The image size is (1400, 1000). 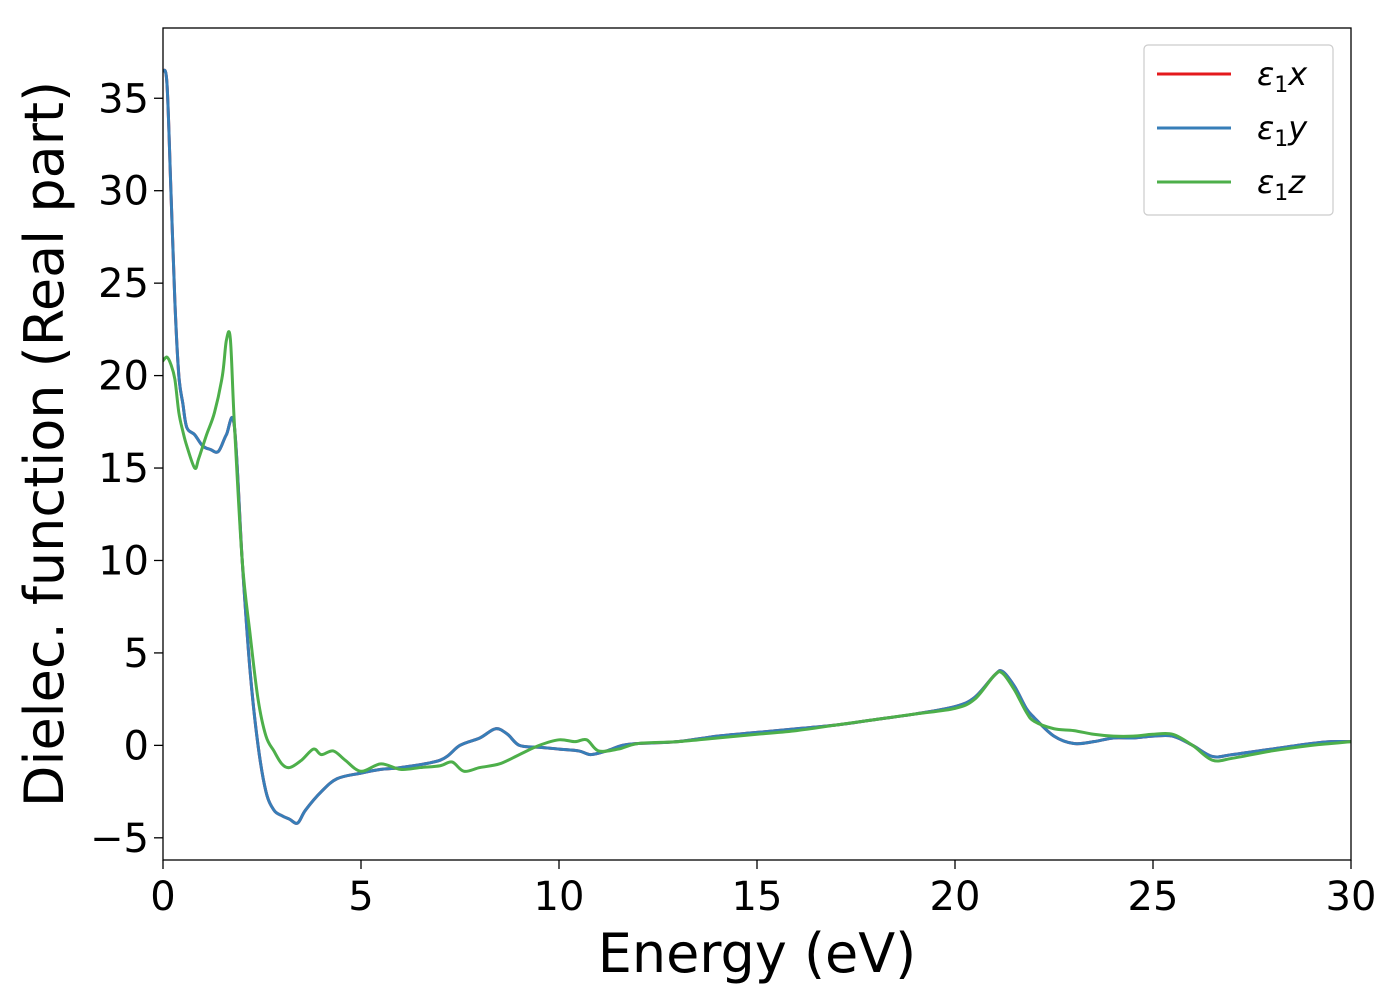 What do you see at coordinates (1351, 897) in the screenshot?
I see `x-tick-label: 30` at bounding box center [1351, 897].